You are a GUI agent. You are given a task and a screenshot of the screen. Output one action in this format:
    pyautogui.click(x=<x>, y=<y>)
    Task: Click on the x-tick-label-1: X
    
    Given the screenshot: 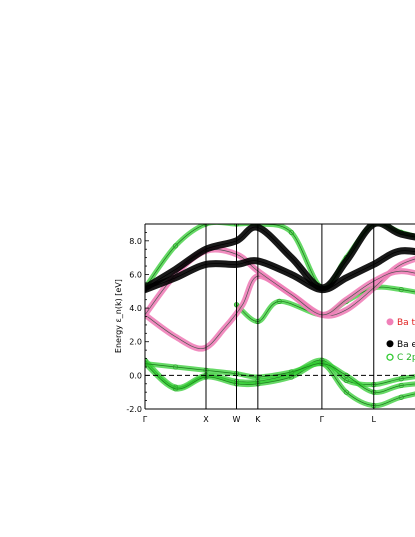 What is the action you would take?
    pyautogui.click(x=206, y=419)
    